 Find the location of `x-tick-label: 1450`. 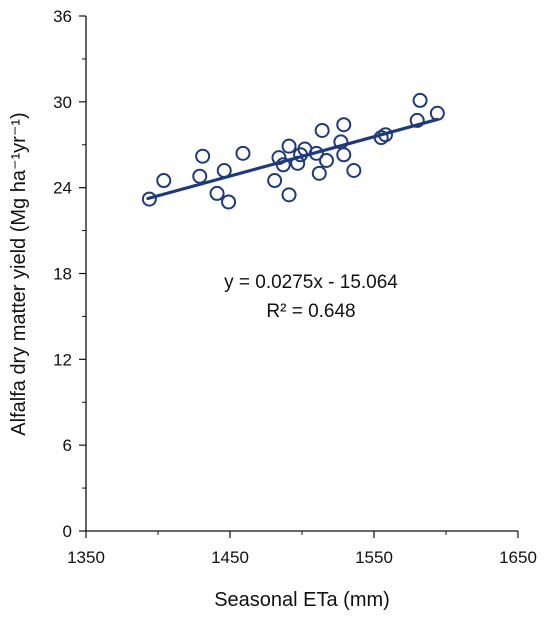

x-tick-label: 1450 is located at coordinates (230, 557).